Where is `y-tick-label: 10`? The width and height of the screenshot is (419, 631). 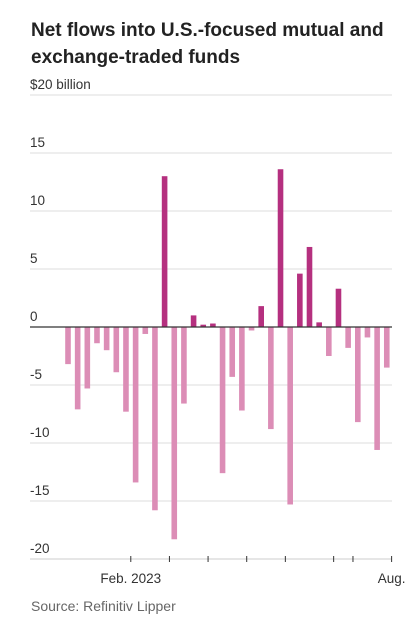
y-tick-label: 10 is located at coordinates (37, 200).